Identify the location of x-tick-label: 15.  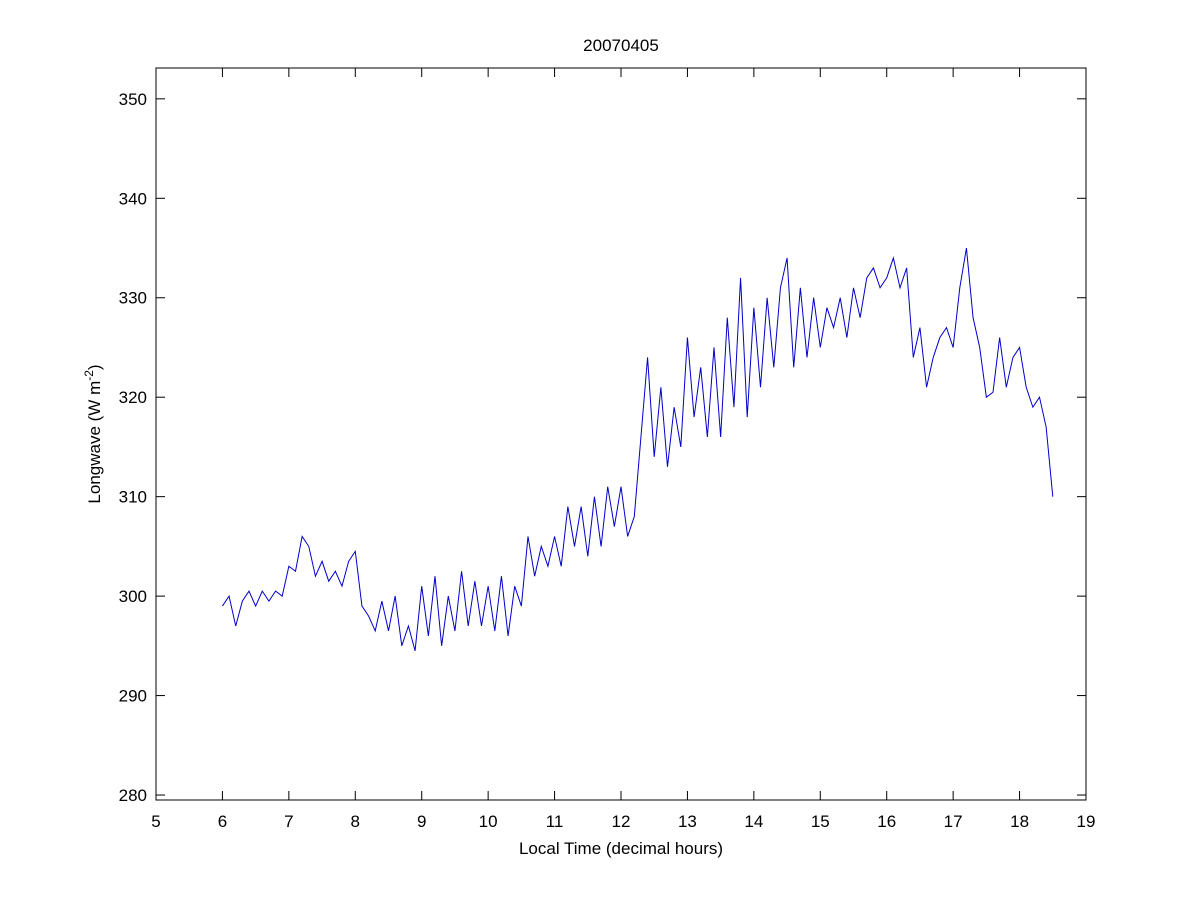
(820, 821).